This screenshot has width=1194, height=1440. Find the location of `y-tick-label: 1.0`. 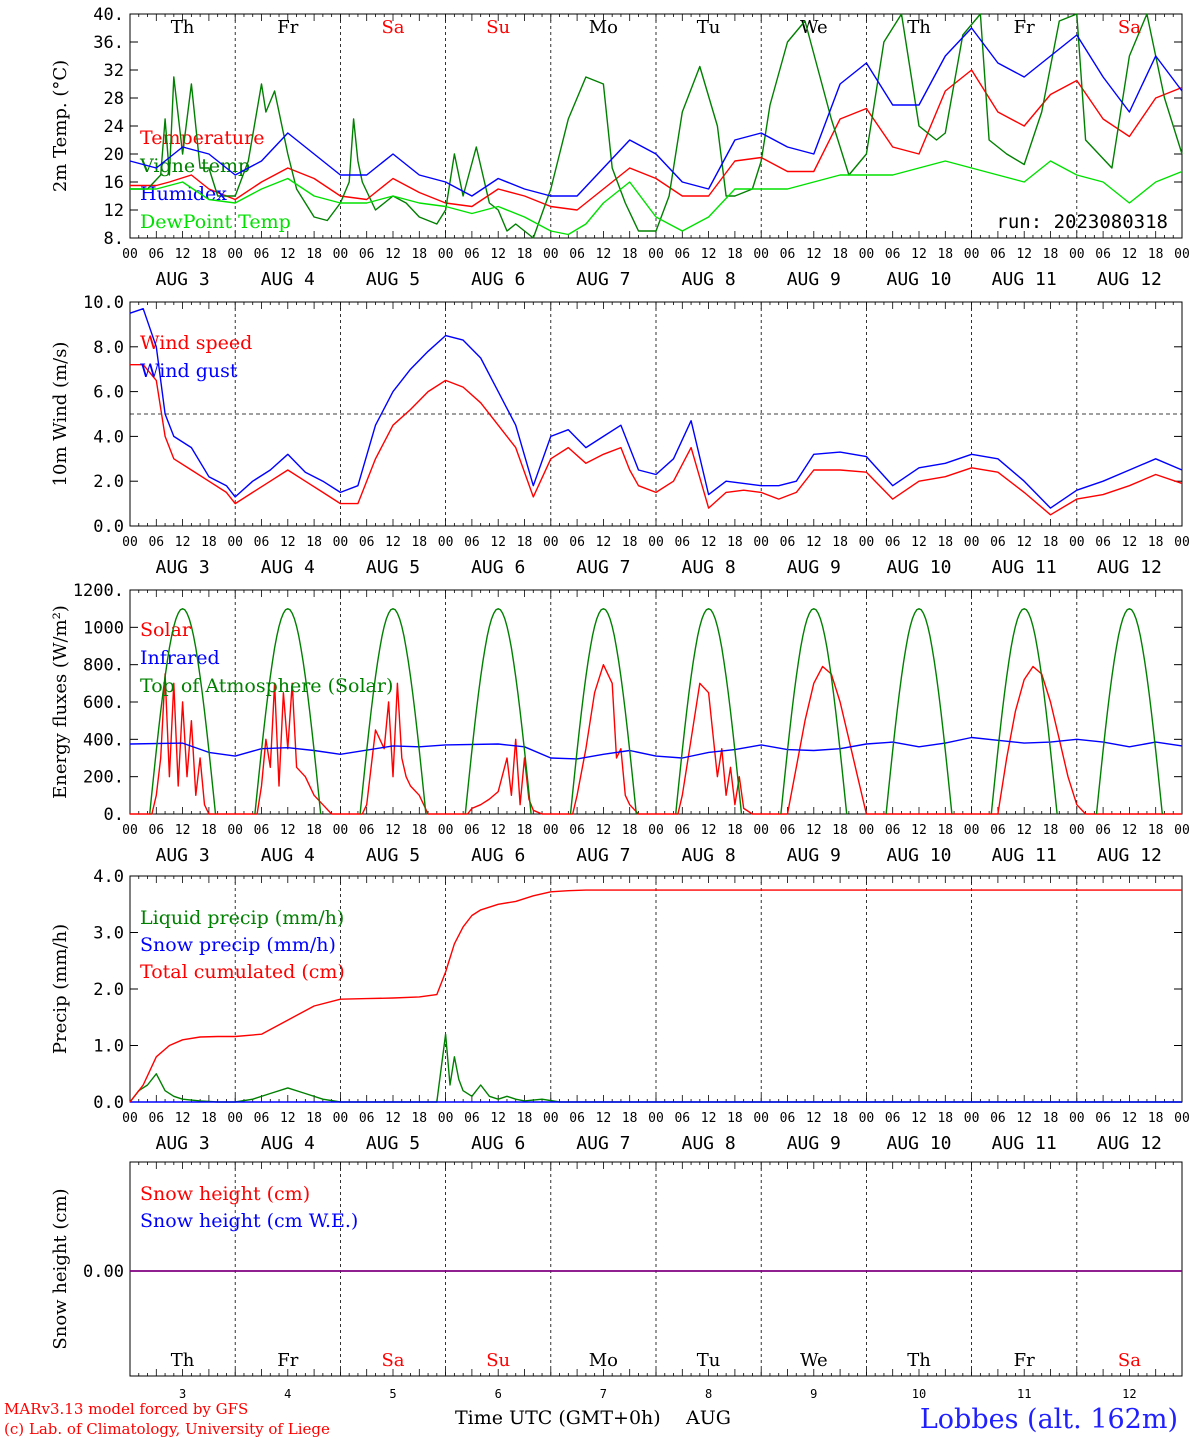

y-tick-label: 1.0 is located at coordinates (108, 1047).